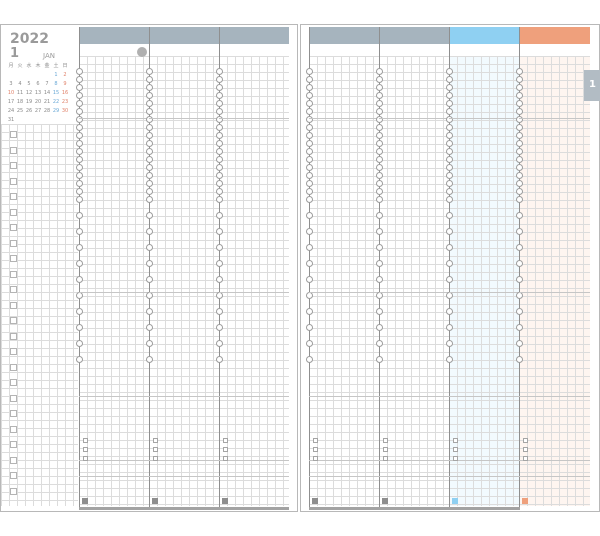  What do you see at coordinates (11, 84) in the screenshot?
I see `mini-calendar-day: 3` at bounding box center [11, 84].